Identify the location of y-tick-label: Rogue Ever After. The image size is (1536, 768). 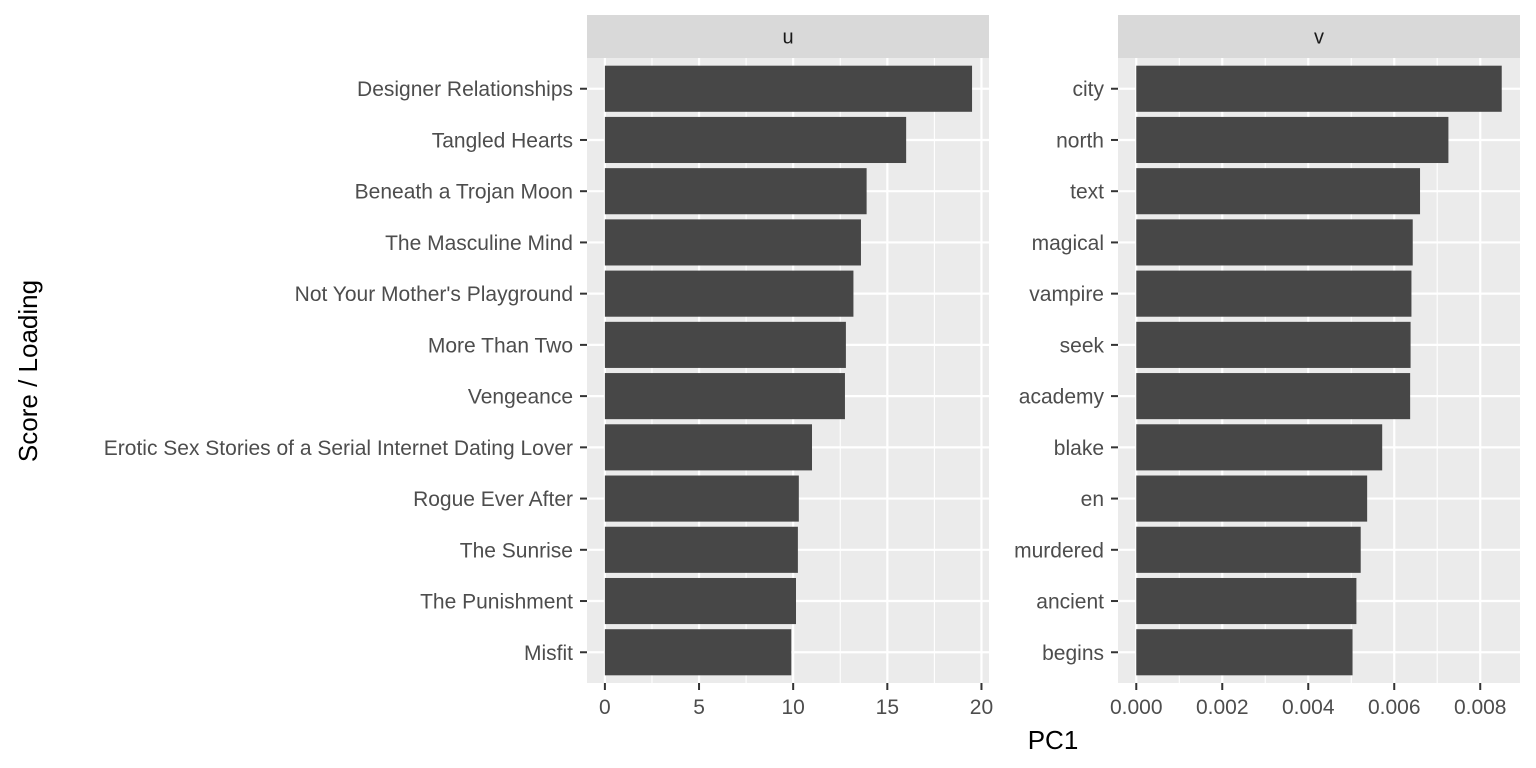
(493, 499).